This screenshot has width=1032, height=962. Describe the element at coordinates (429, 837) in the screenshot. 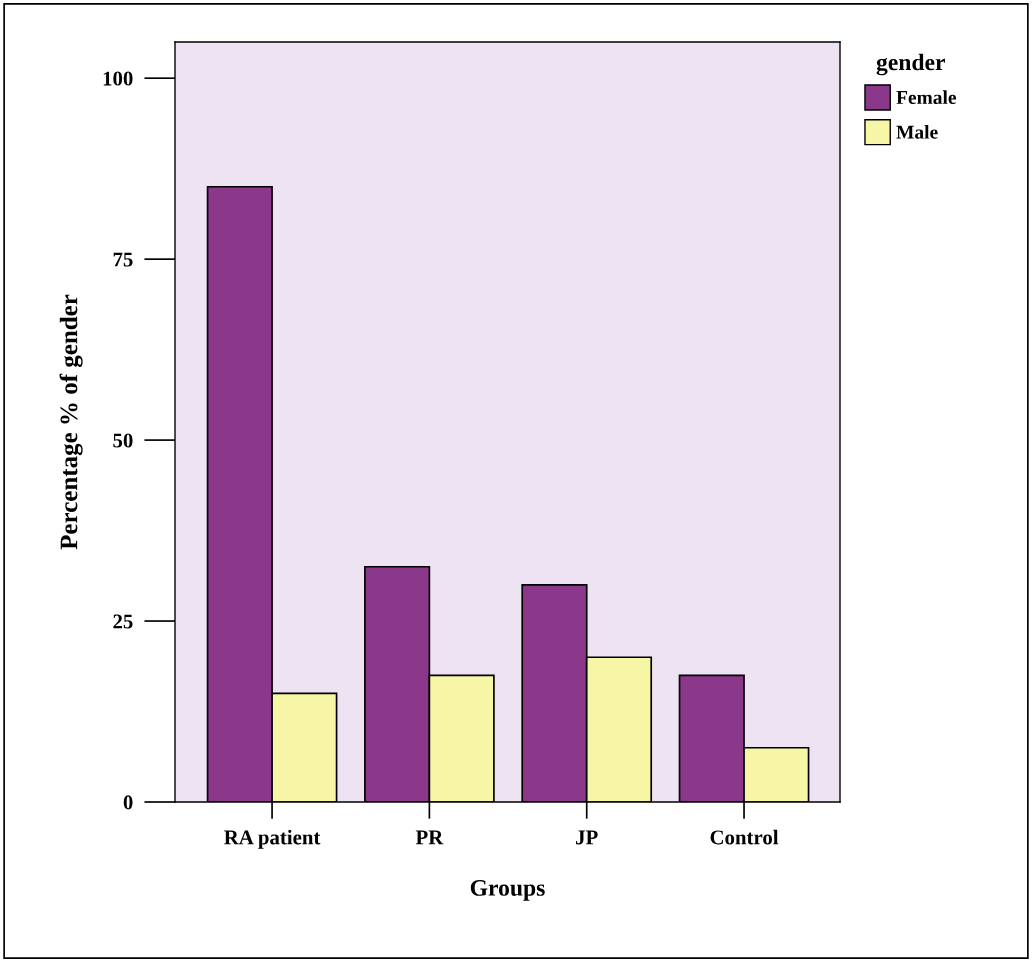

I see `x-tick-label: PR` at that location.